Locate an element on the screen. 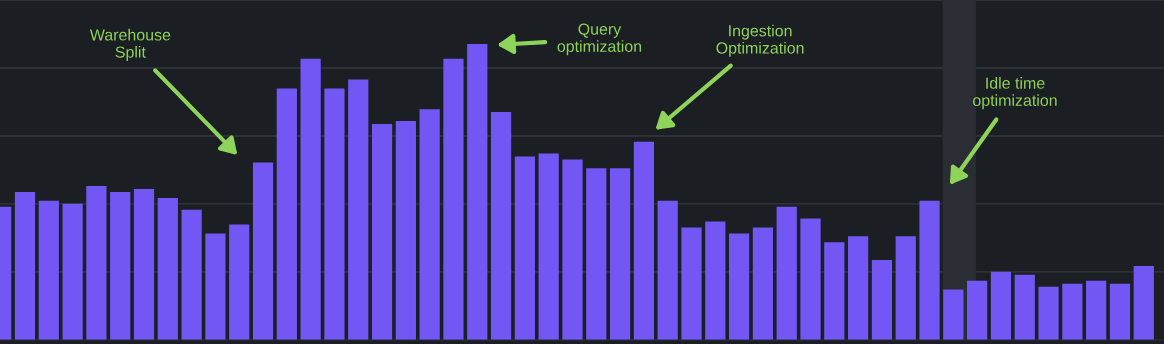  annotation: Idle time optimization is located at coordinates (1015, 93).